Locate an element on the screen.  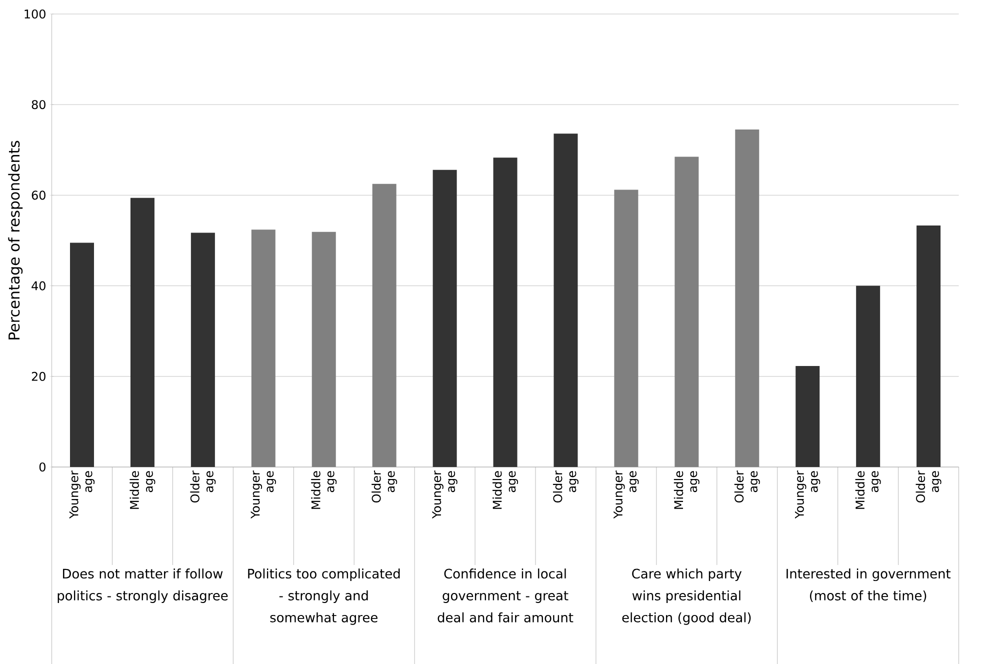
y-tick-label: 80 is located at coordinates (39, 105).